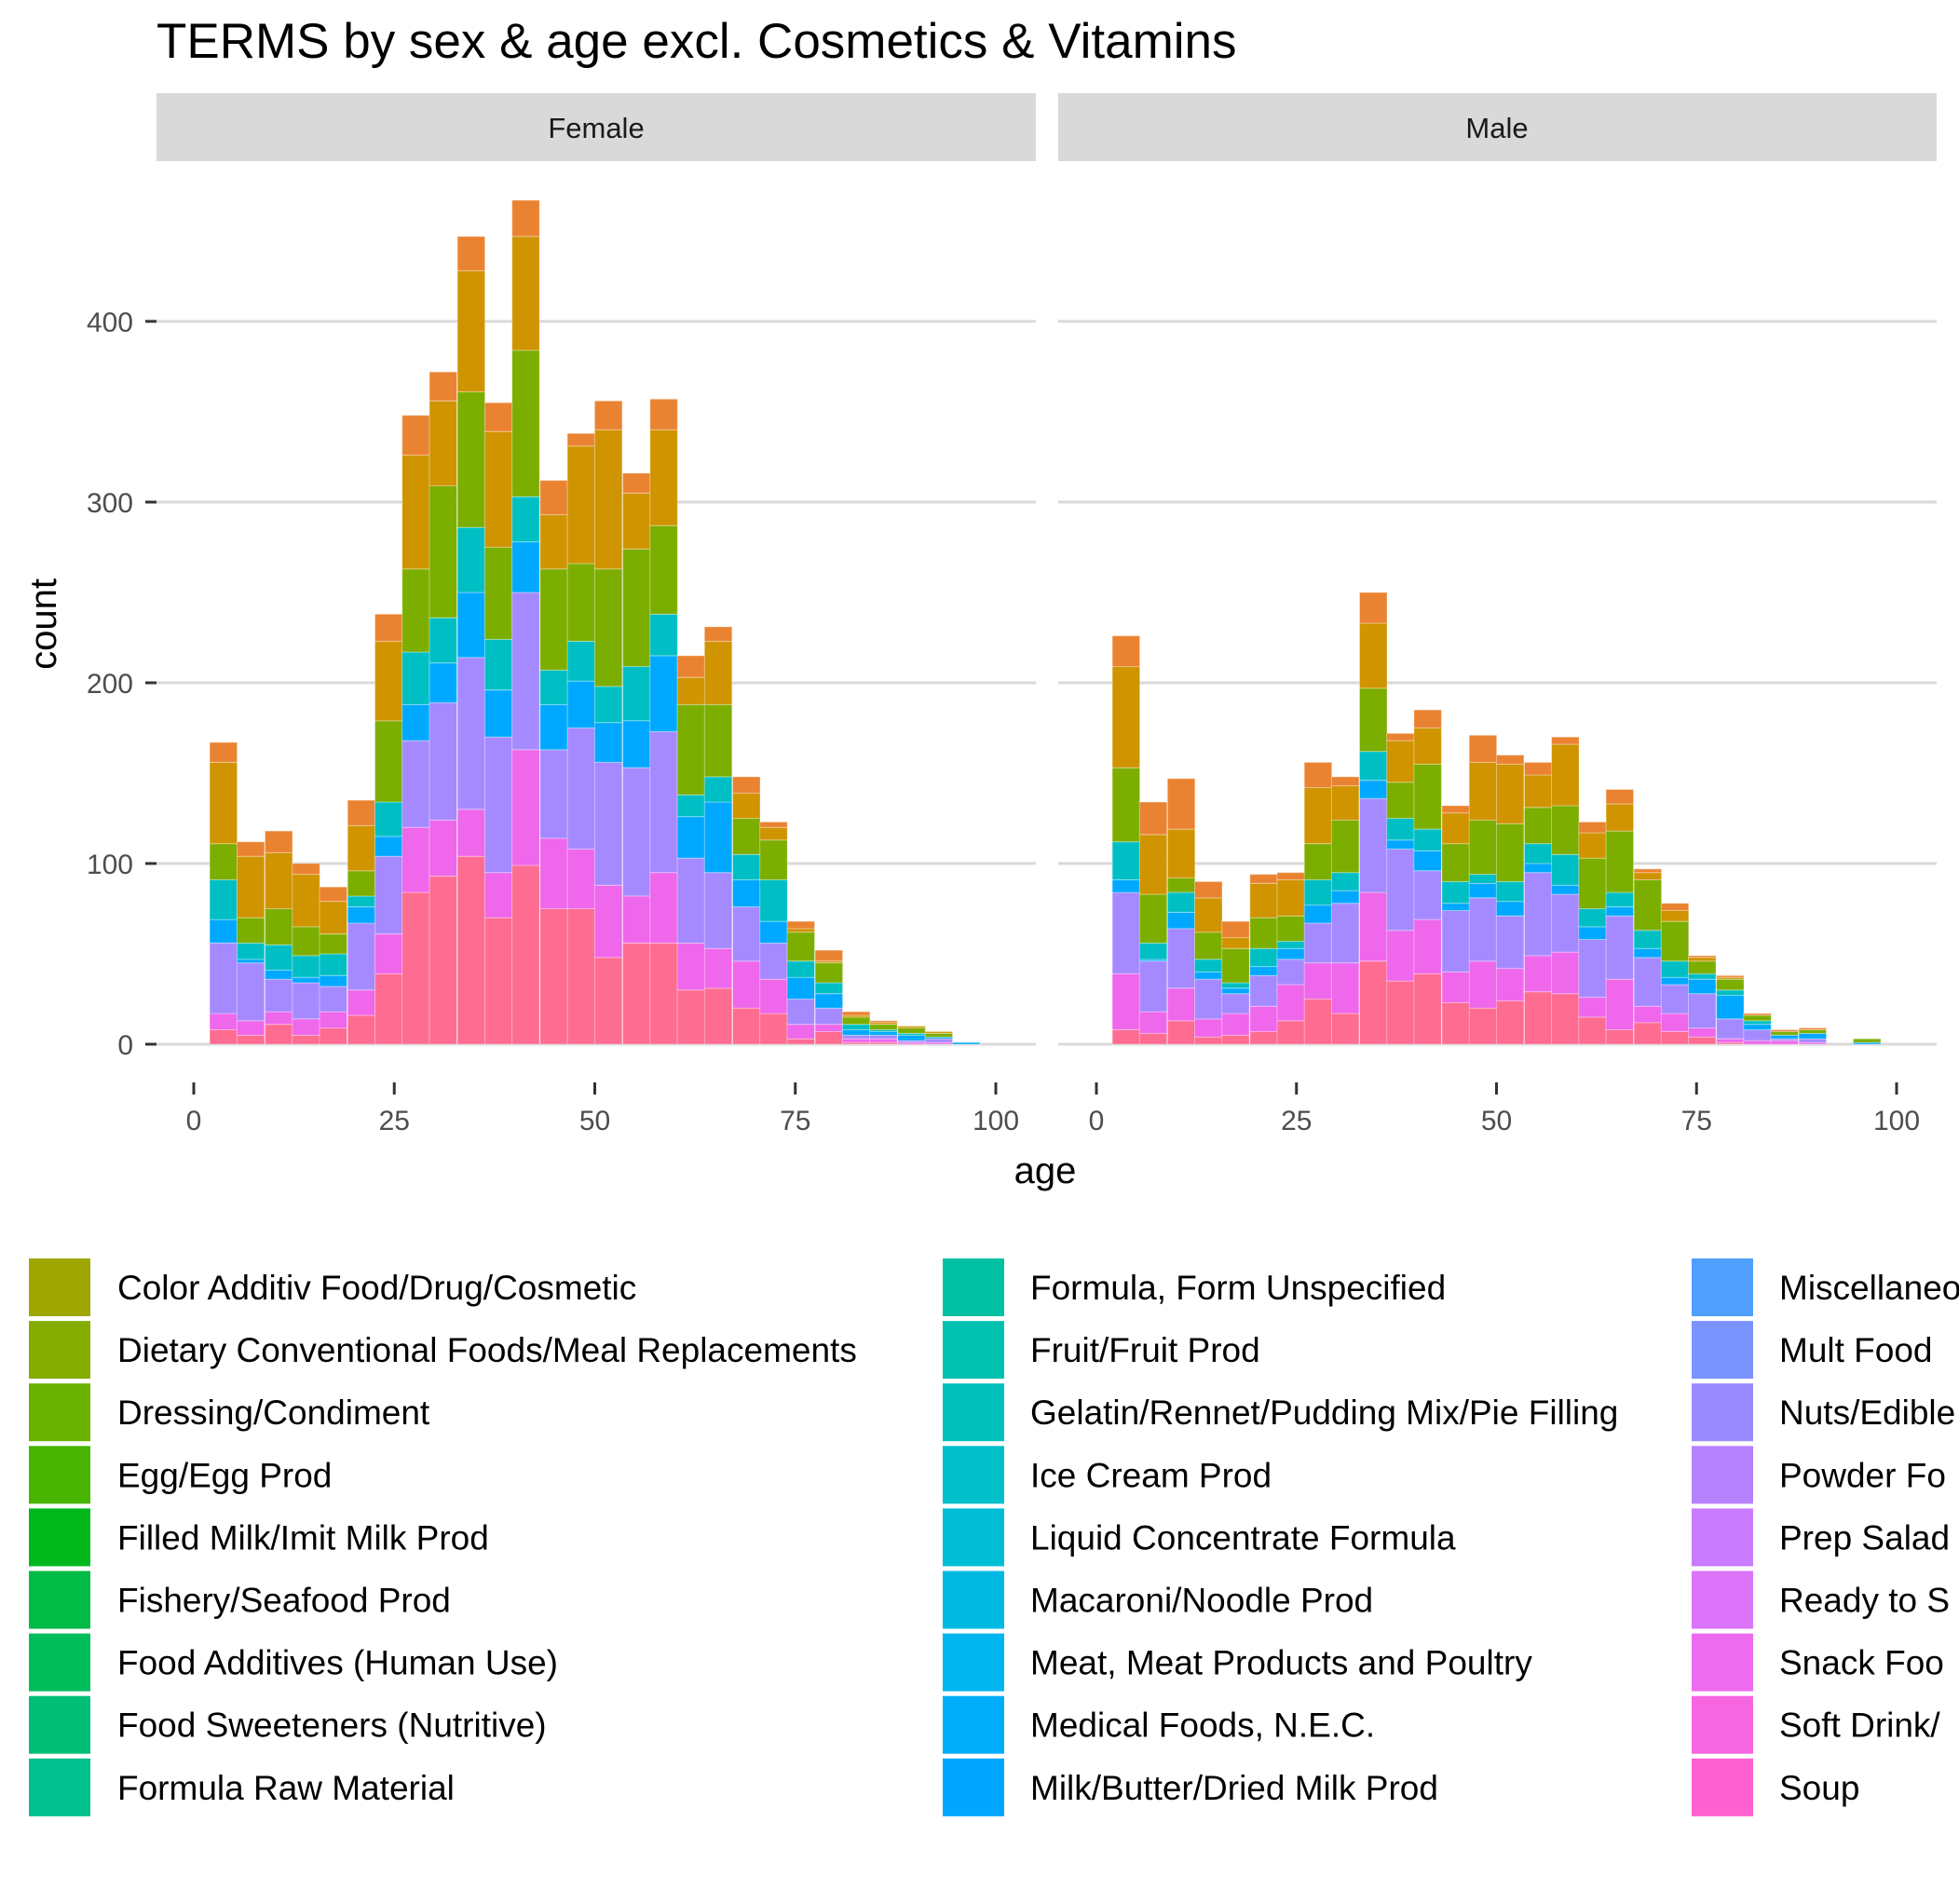 The image size is (1959, 1904). I want to click on bar-segment-female-bin5-band4, so click(333, 980).